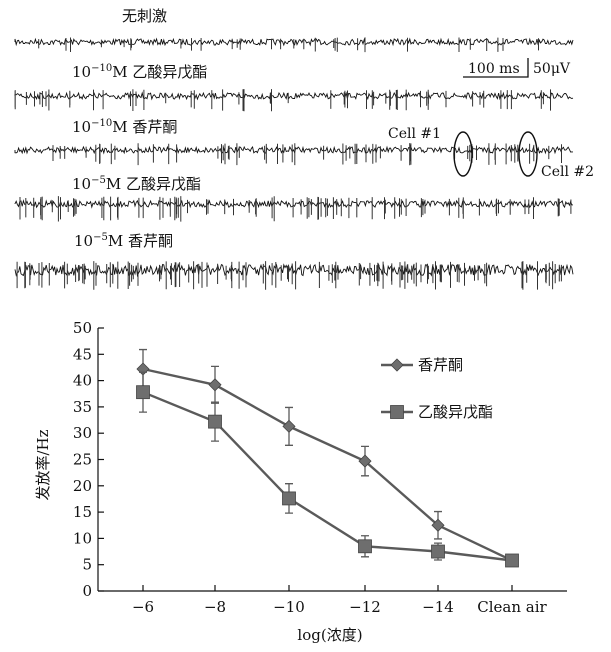 The height and width of the screenshot is (652, 611). I want to click on trace-label-1: 无刺激, so click(144, 16).